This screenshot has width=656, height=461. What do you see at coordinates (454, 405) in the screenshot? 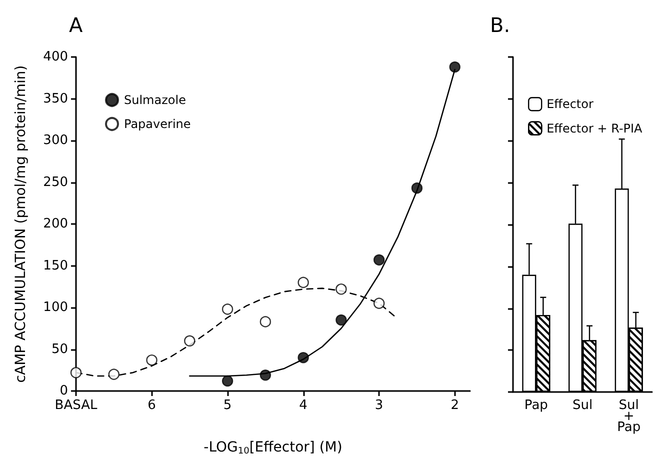
I see `x-tick-label: 2` at bounding box center [454, 405].